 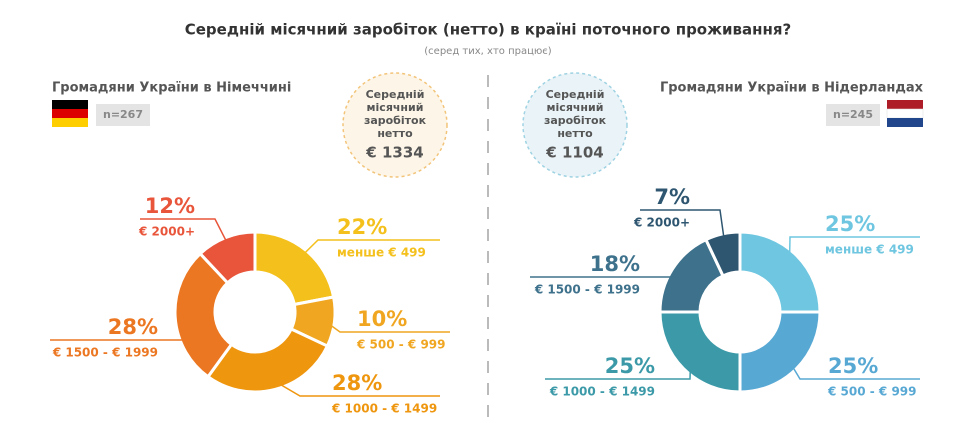 What do you see at coordinates (70, 113) in the screenshot?
I see `flag-germany` at bounding box center [70, 113].